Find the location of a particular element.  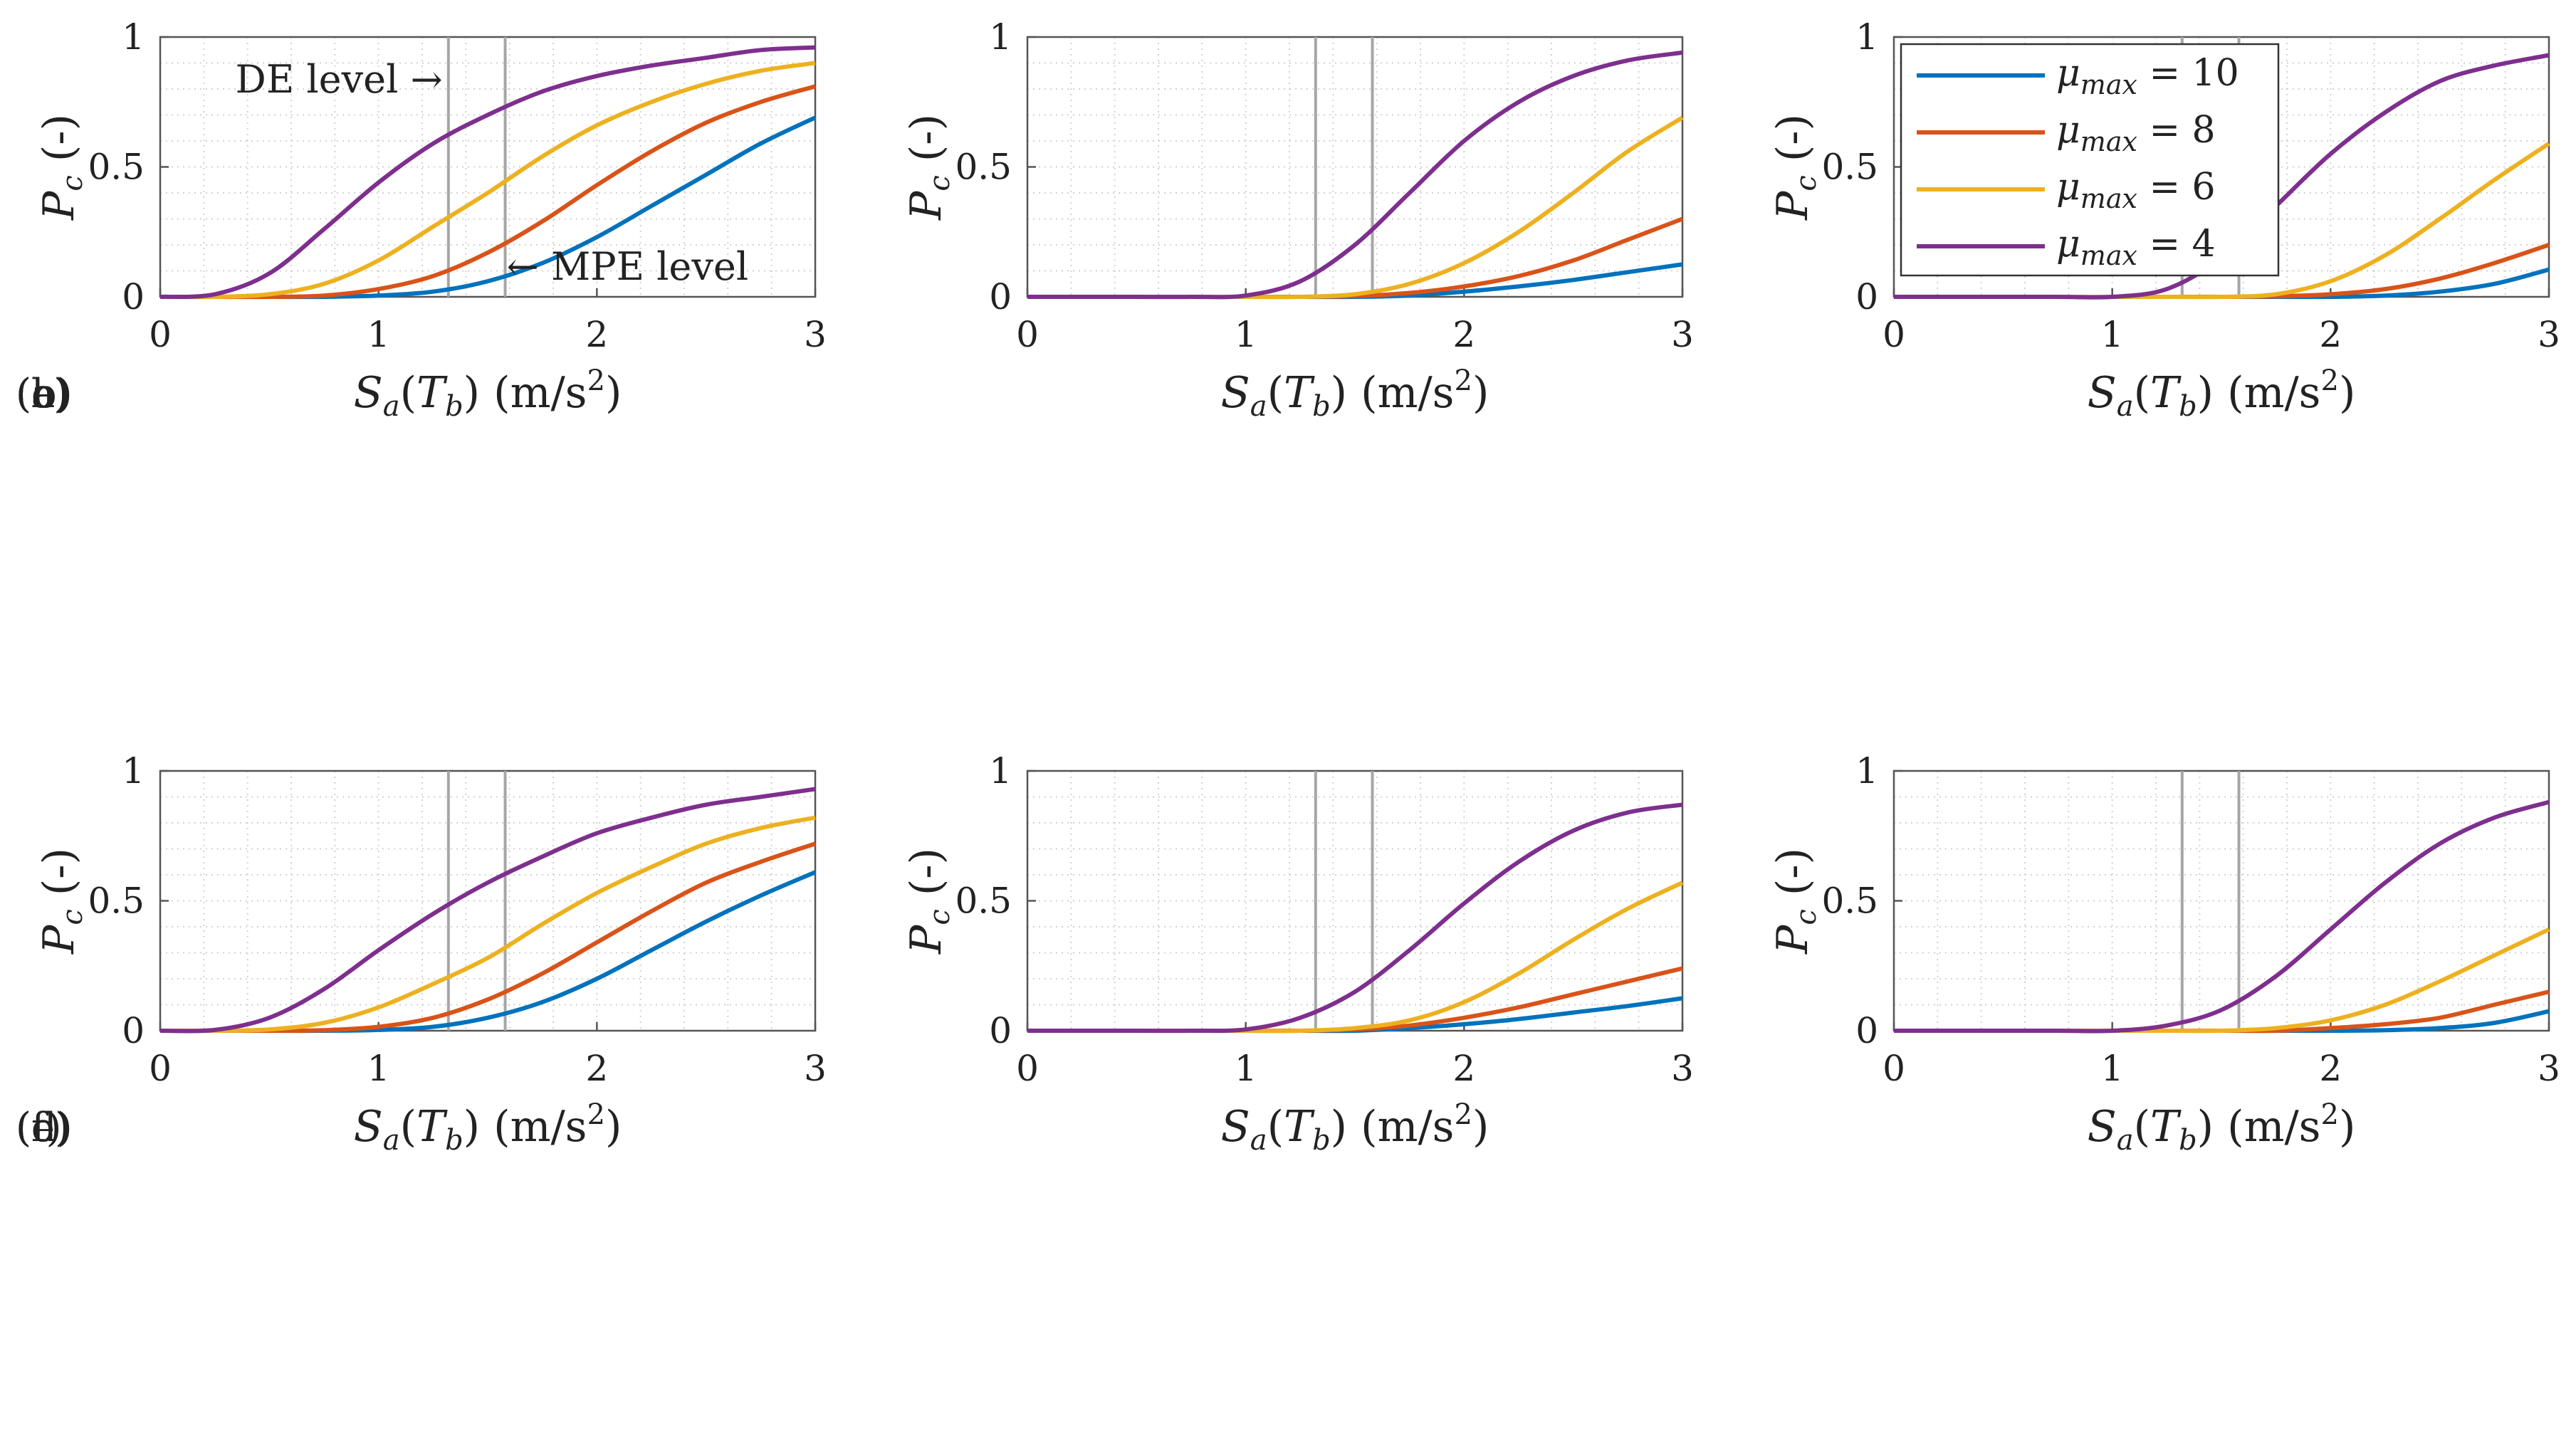

legend-entry: μmax = 10 is located at coordinates (2147, 76).